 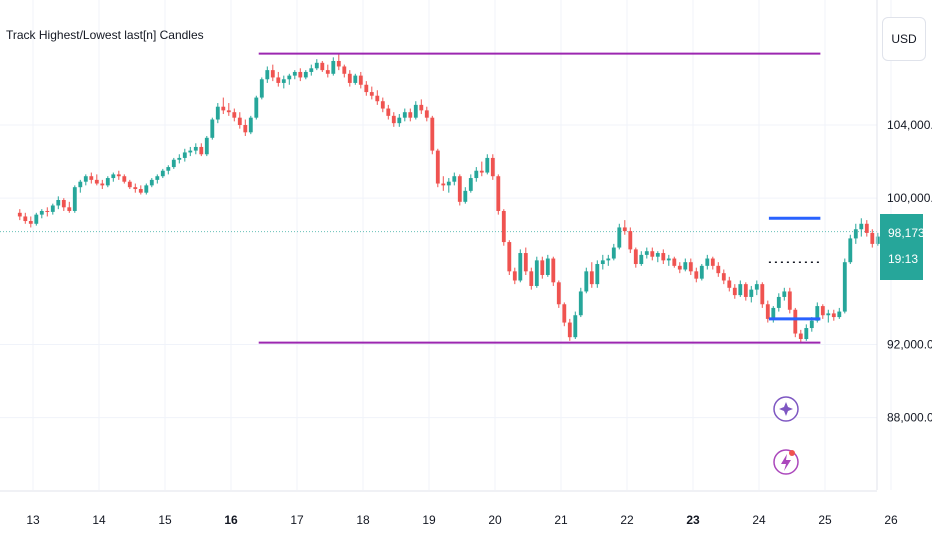 I want to click on candle-countdown: 19:13, so click(x=903, y=259).